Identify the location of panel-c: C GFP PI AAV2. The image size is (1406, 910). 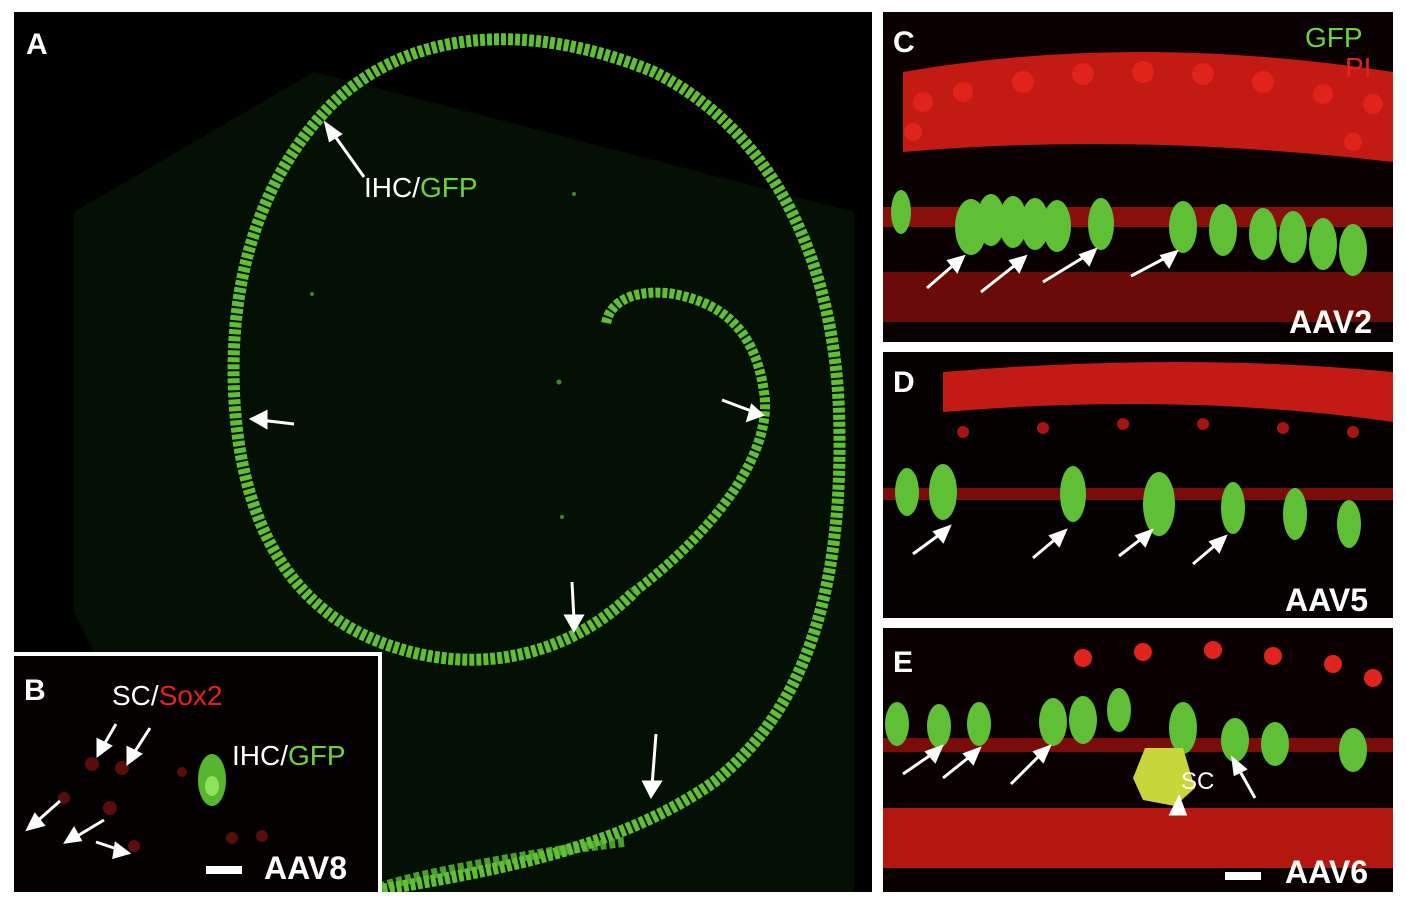
(1138, 177).